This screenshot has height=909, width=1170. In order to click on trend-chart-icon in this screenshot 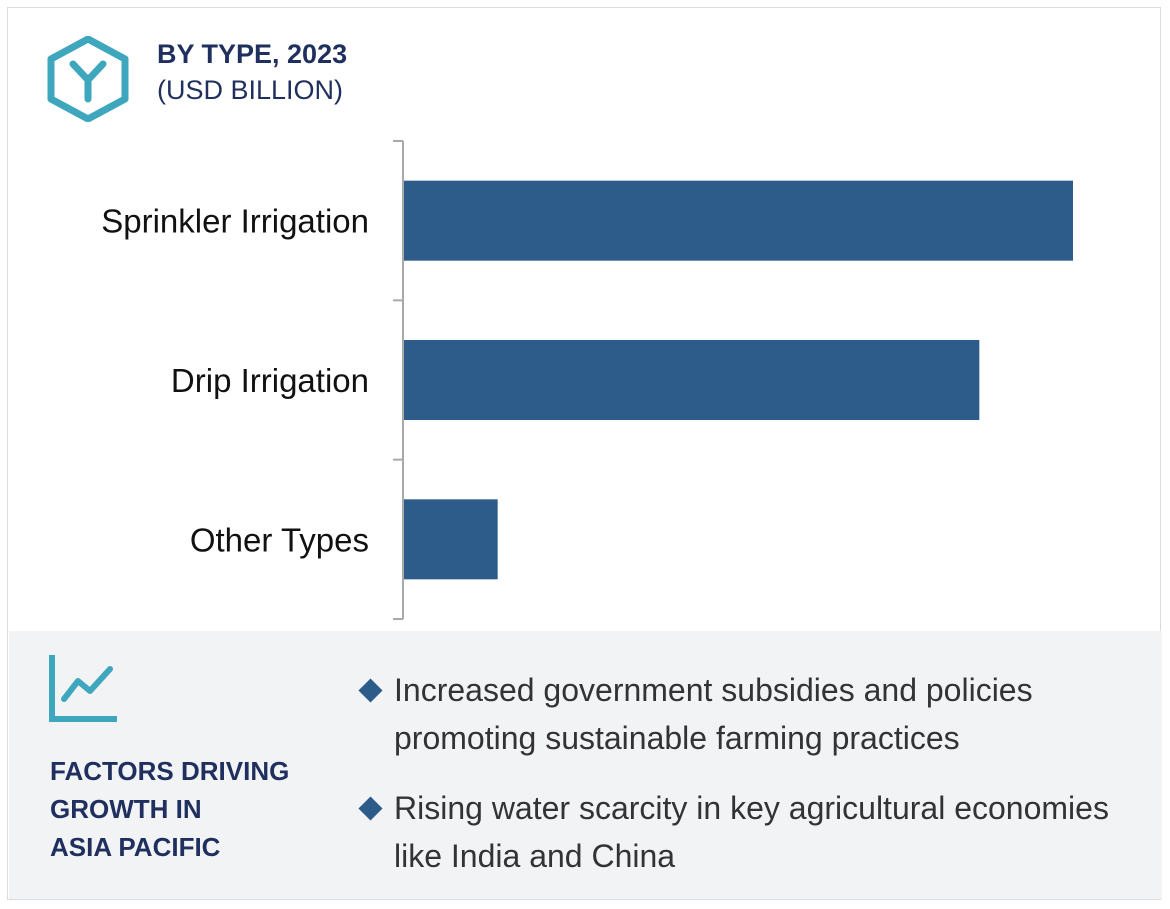, I will do `click(83, 688)`.